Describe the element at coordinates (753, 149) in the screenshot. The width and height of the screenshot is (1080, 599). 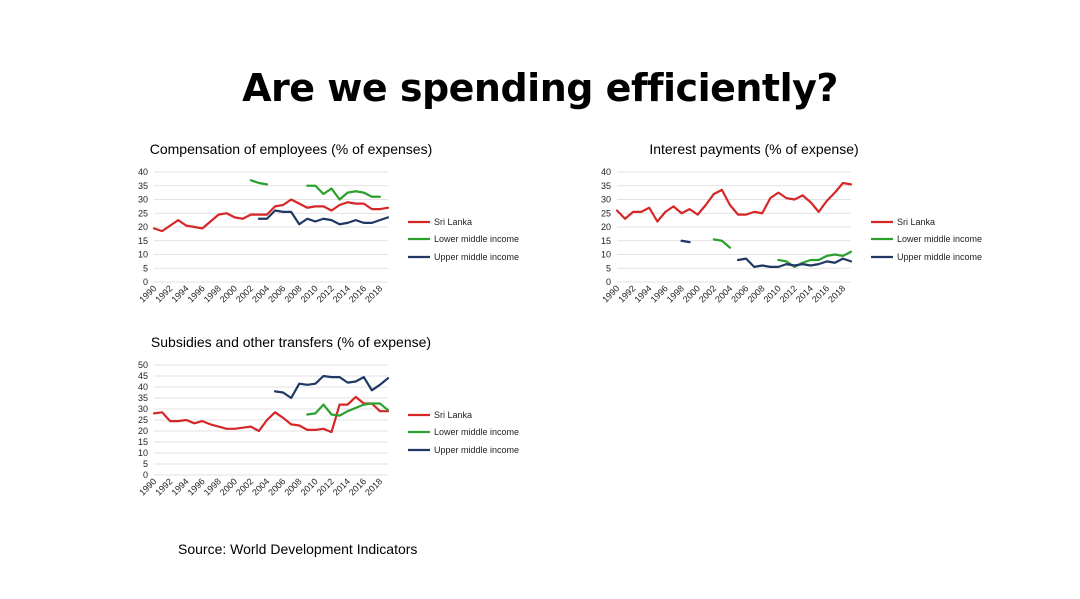
I see `chart-title: Interest payments (% of expense)` at that location.